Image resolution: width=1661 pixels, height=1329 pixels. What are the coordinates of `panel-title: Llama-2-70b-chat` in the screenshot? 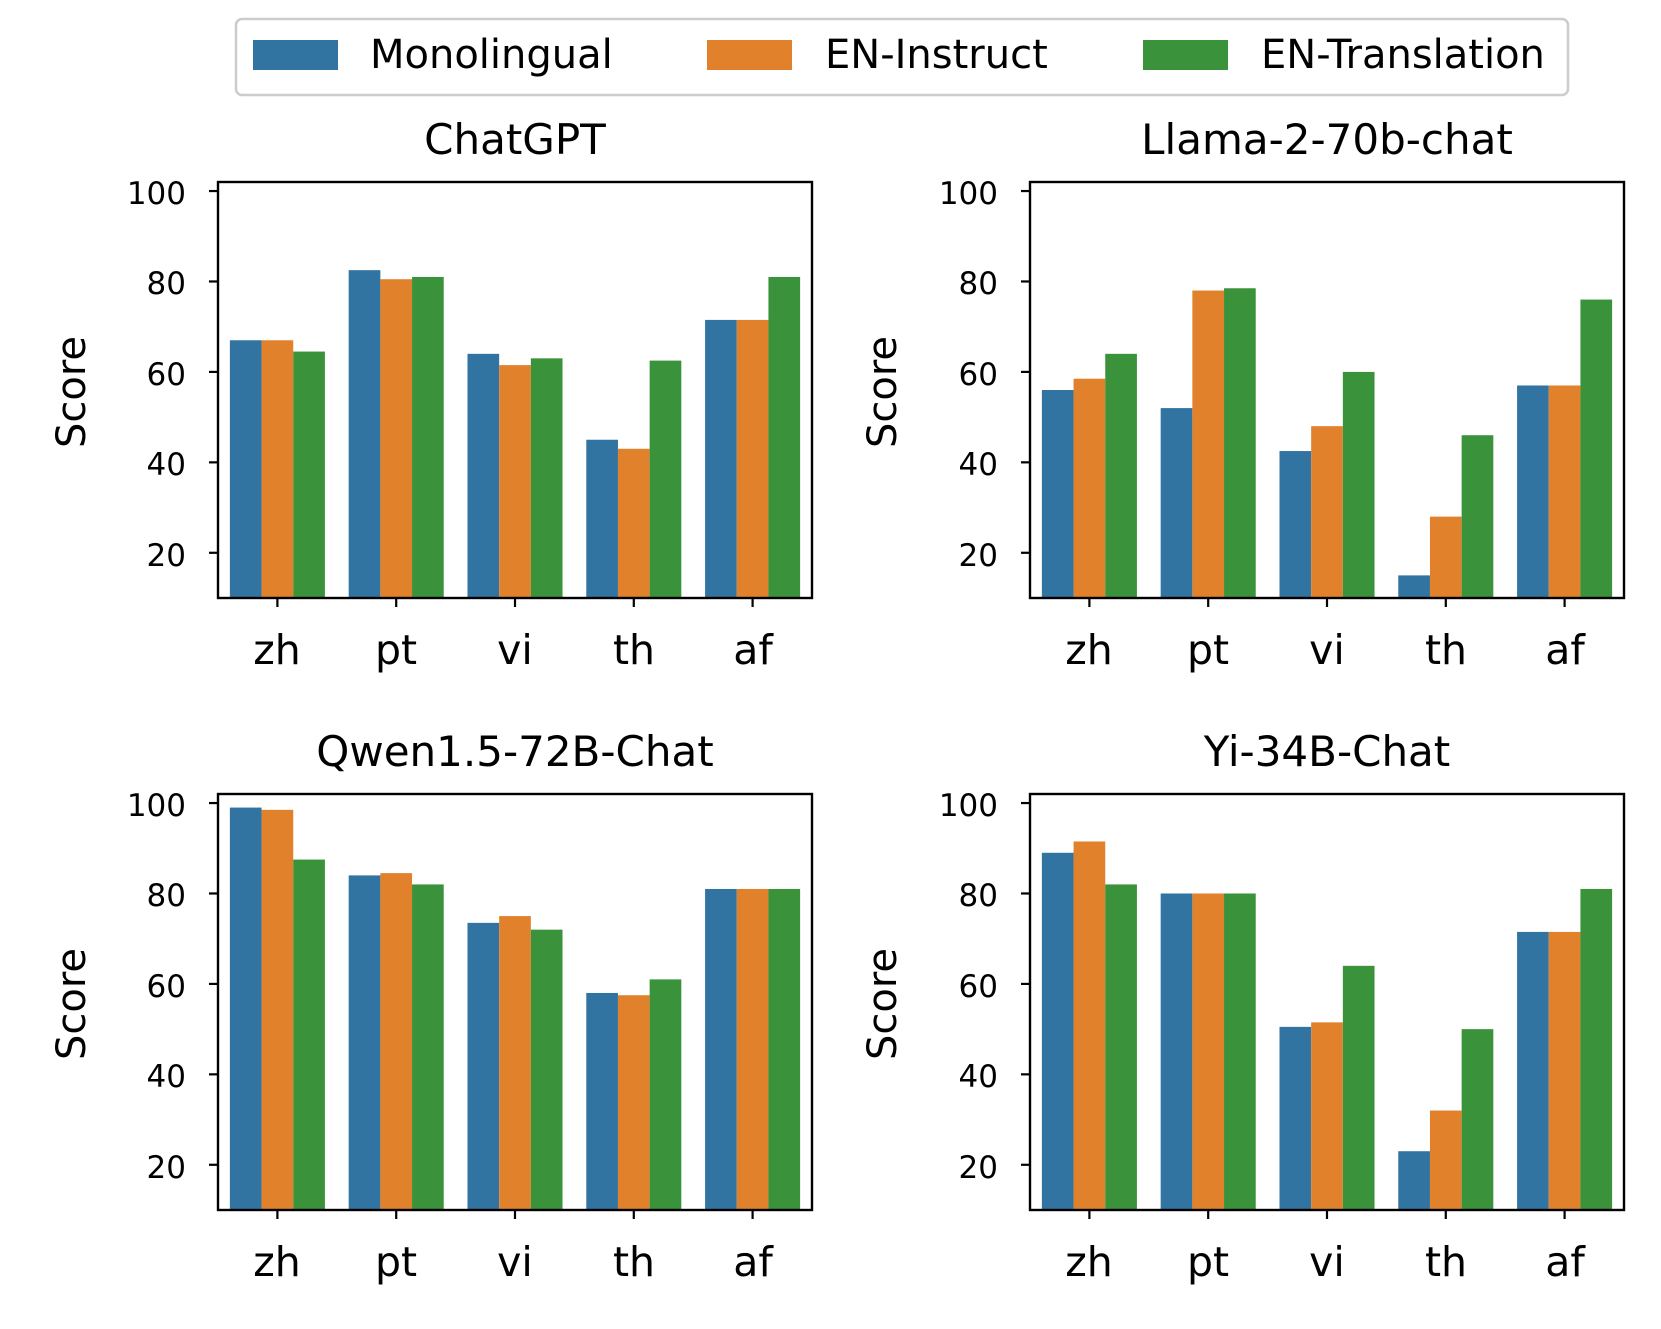 It's located at (1327, 139).